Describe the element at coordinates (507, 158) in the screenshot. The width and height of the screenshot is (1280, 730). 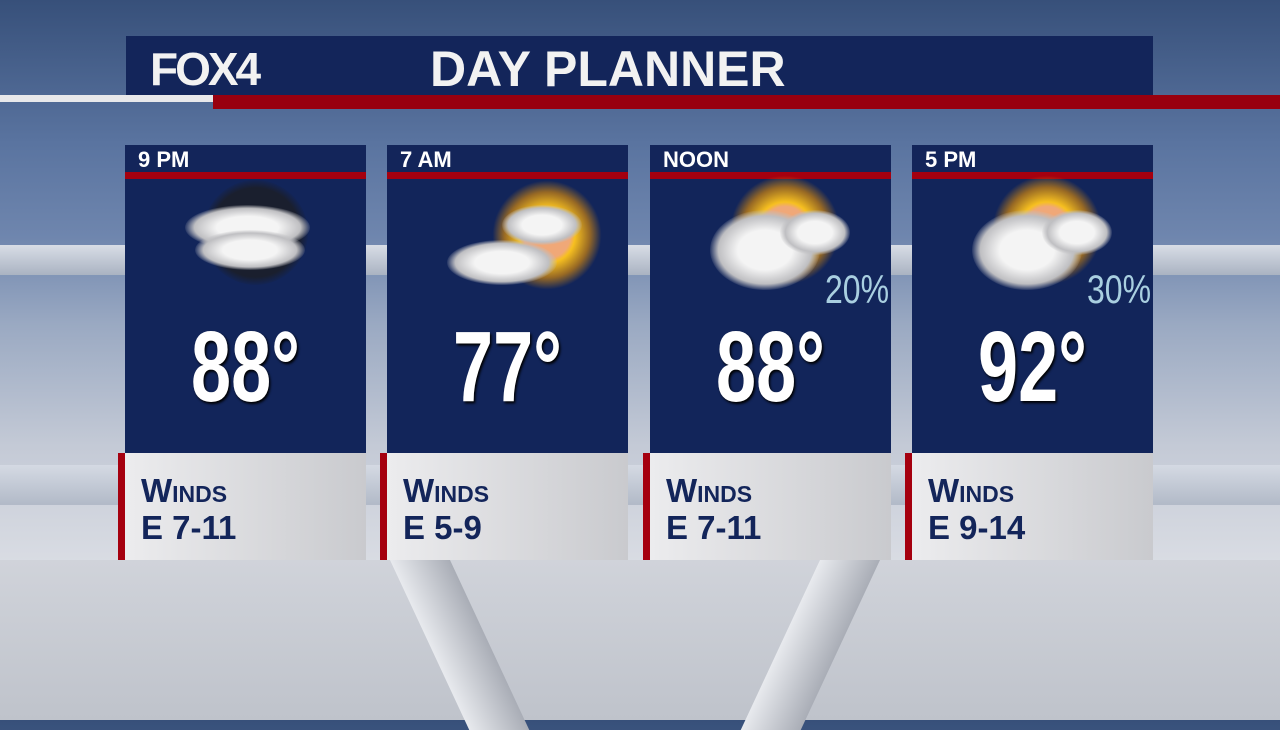
I see `panel-time: 7 AM` at that location.